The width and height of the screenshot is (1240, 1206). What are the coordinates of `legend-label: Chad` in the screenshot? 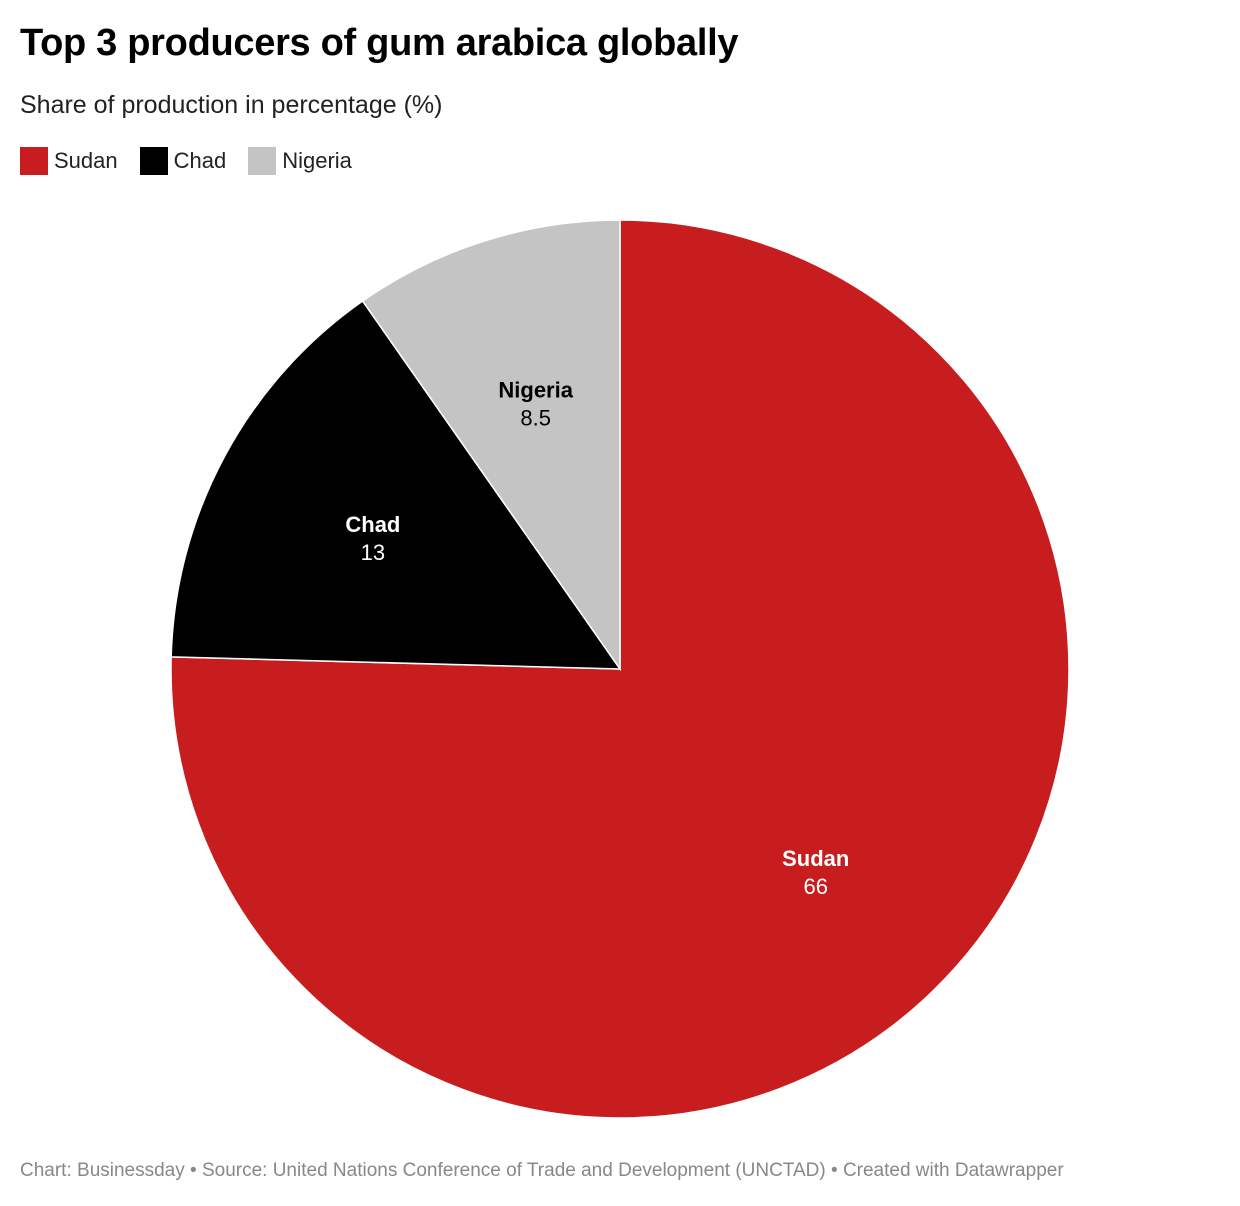 It's located at (200, 160).